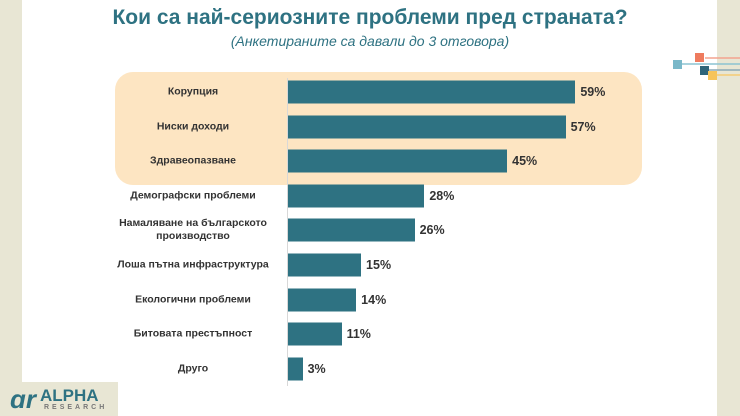 The height and width of the screenshot is (416, 740). What do you see at coordinates (358, 334) in the screenshot?
I see `data-label: 11%` at bounding box center [358, 334].